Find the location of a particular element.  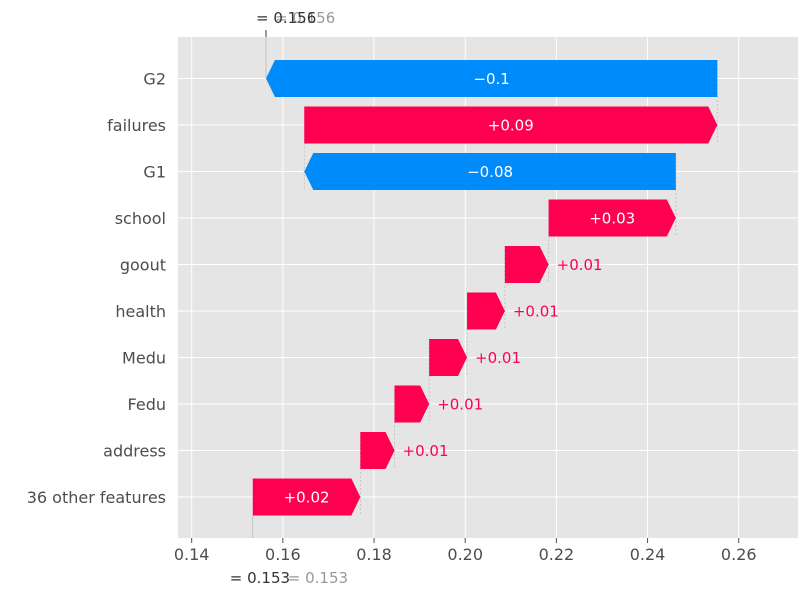

bar-g1 is located at coordinates (490, 171).